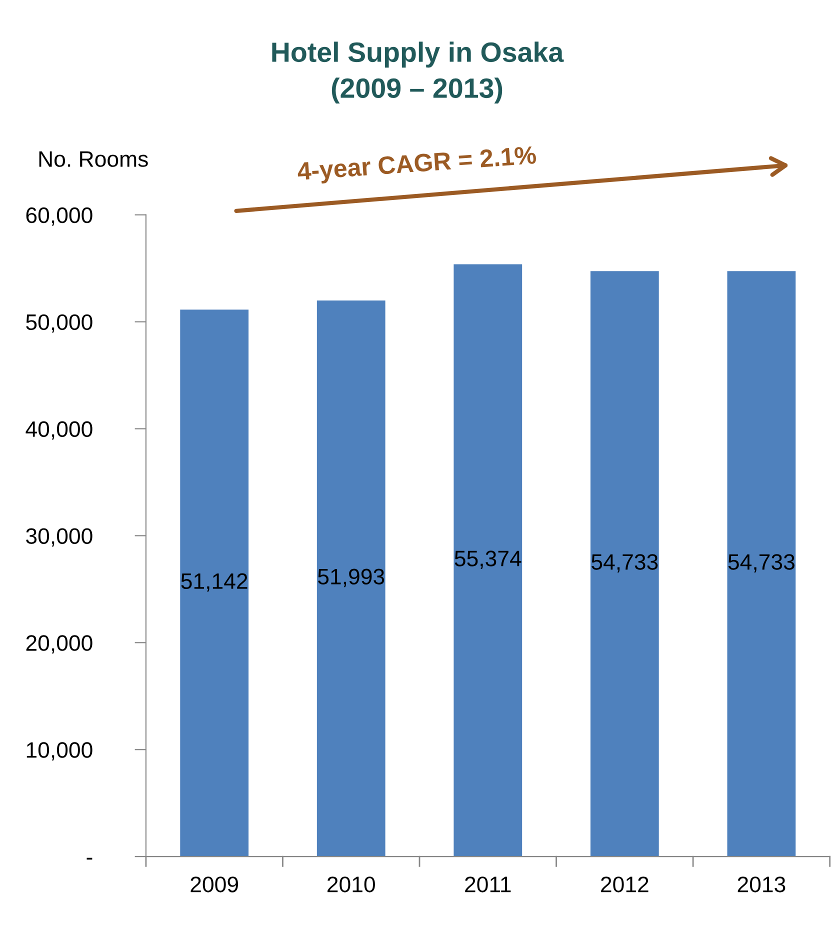 The image size is (834, 926). What do you see at coordinates (624, 884) in the screenshot?
I see `x-tick-label: 2012` at bounding box center [624, 884].